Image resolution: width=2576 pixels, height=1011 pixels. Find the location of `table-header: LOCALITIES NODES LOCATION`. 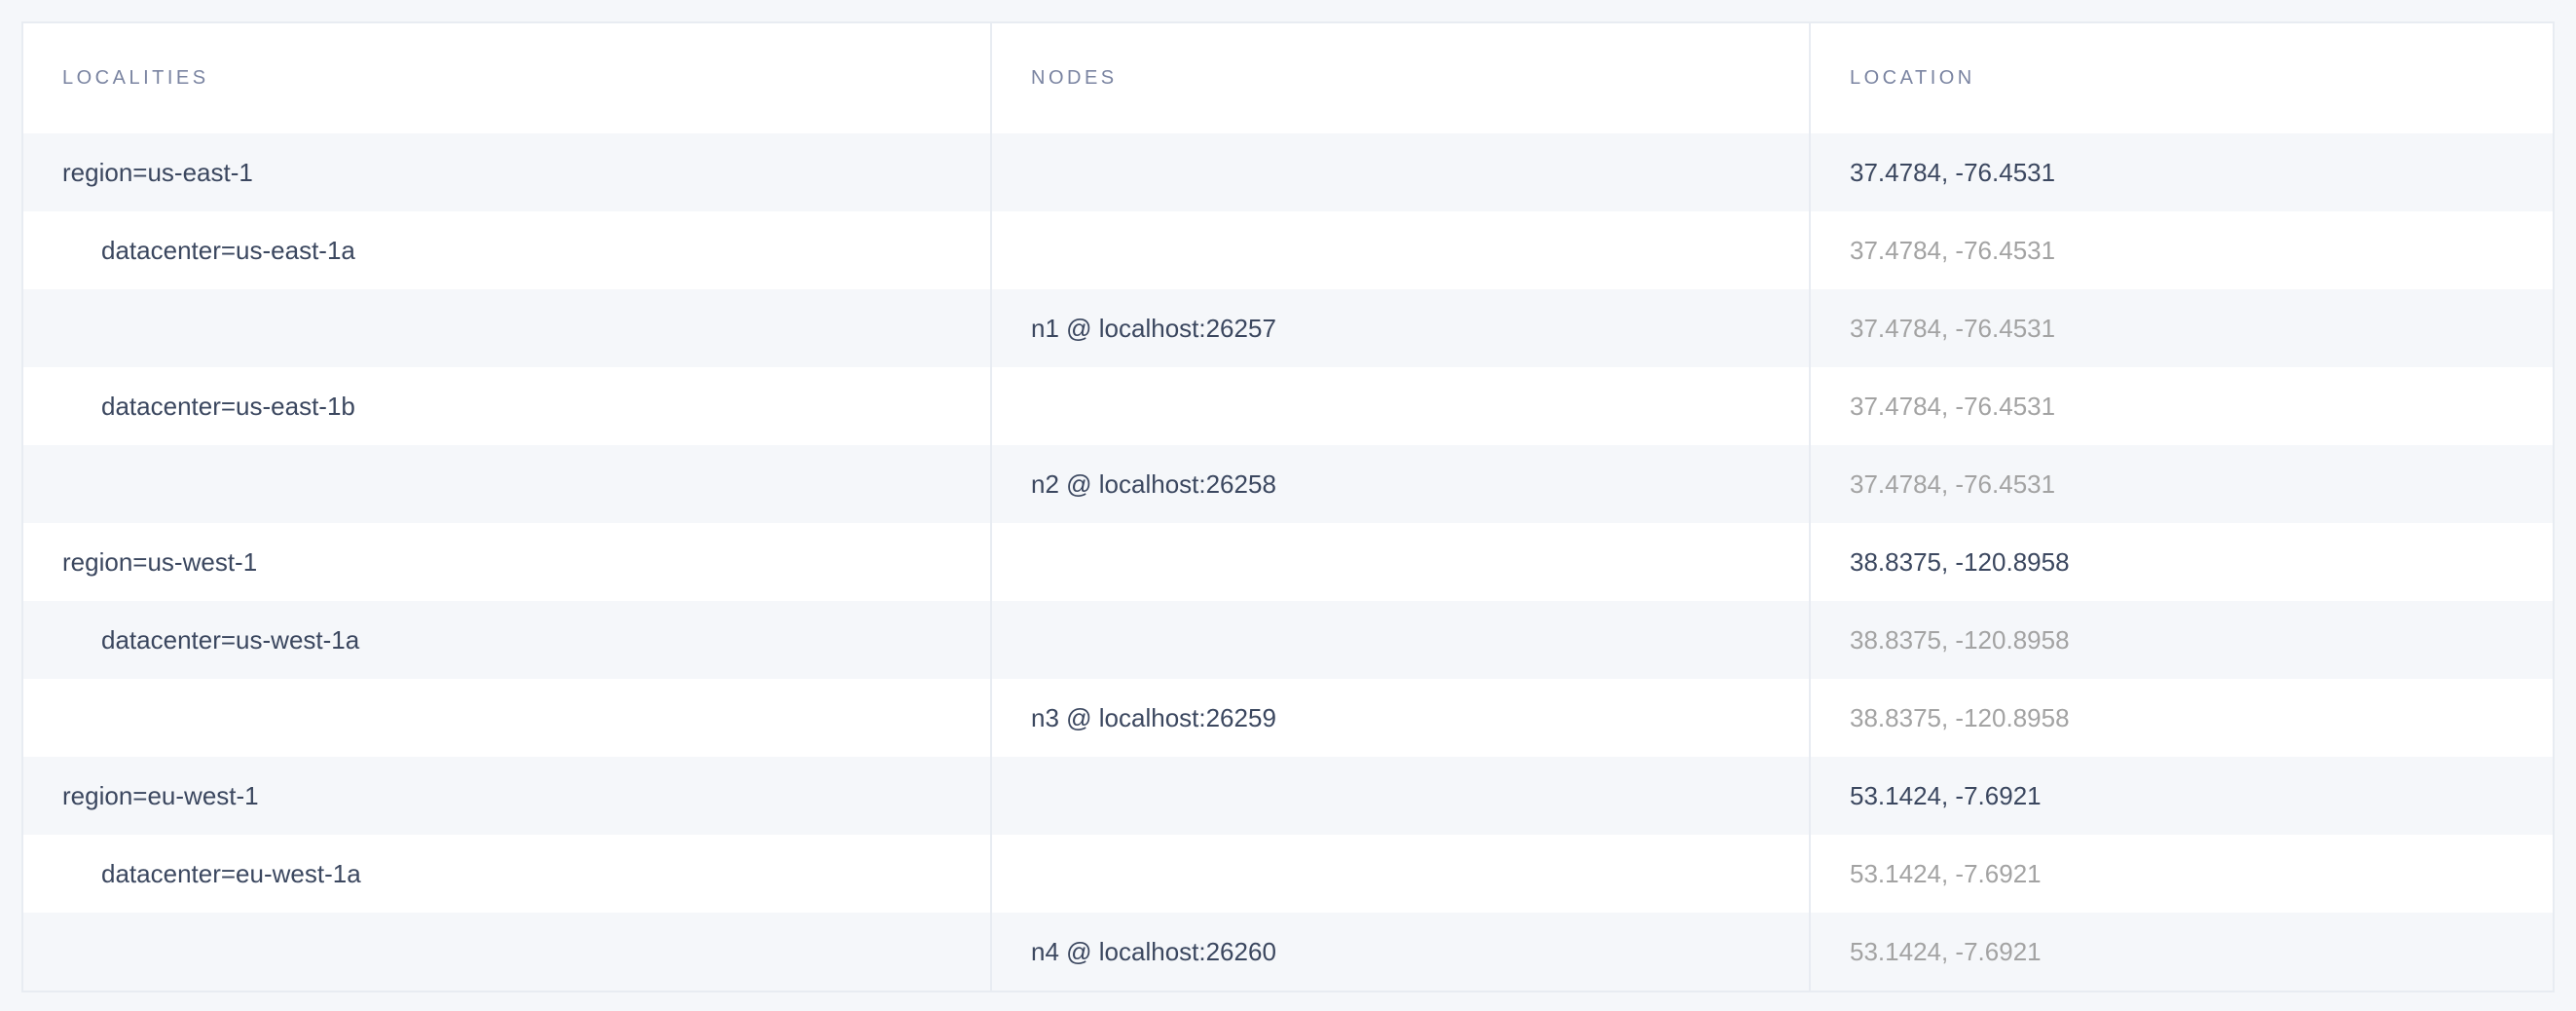

table-header: LOCALITIES NODES LOCATION is located at coordinates (1288, 78).